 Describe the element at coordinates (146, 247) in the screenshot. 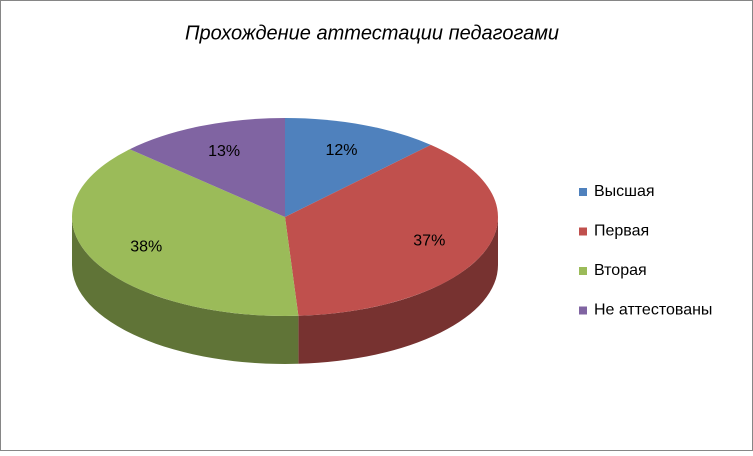

I see `data-label: 38%` at that location.